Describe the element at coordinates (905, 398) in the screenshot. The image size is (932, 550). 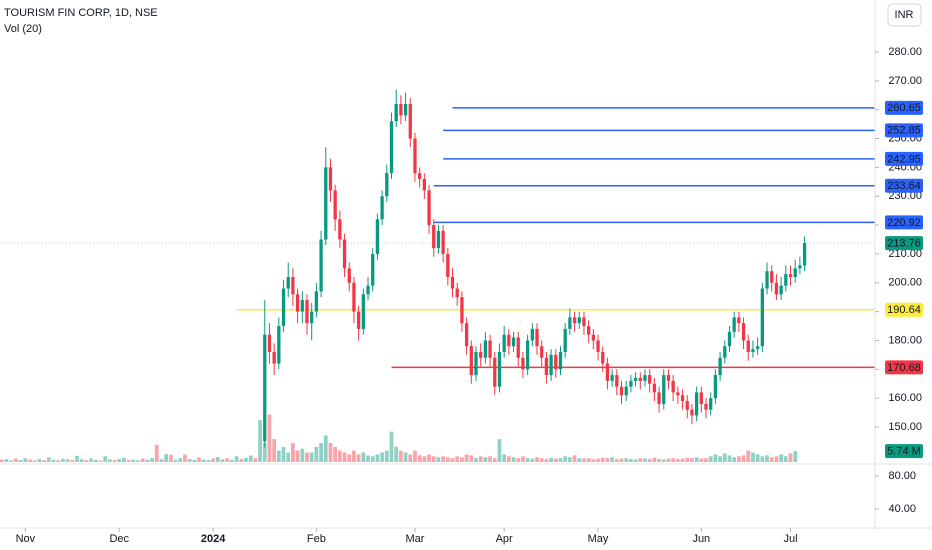
I see `y-tick-label: 160.00` at that location.